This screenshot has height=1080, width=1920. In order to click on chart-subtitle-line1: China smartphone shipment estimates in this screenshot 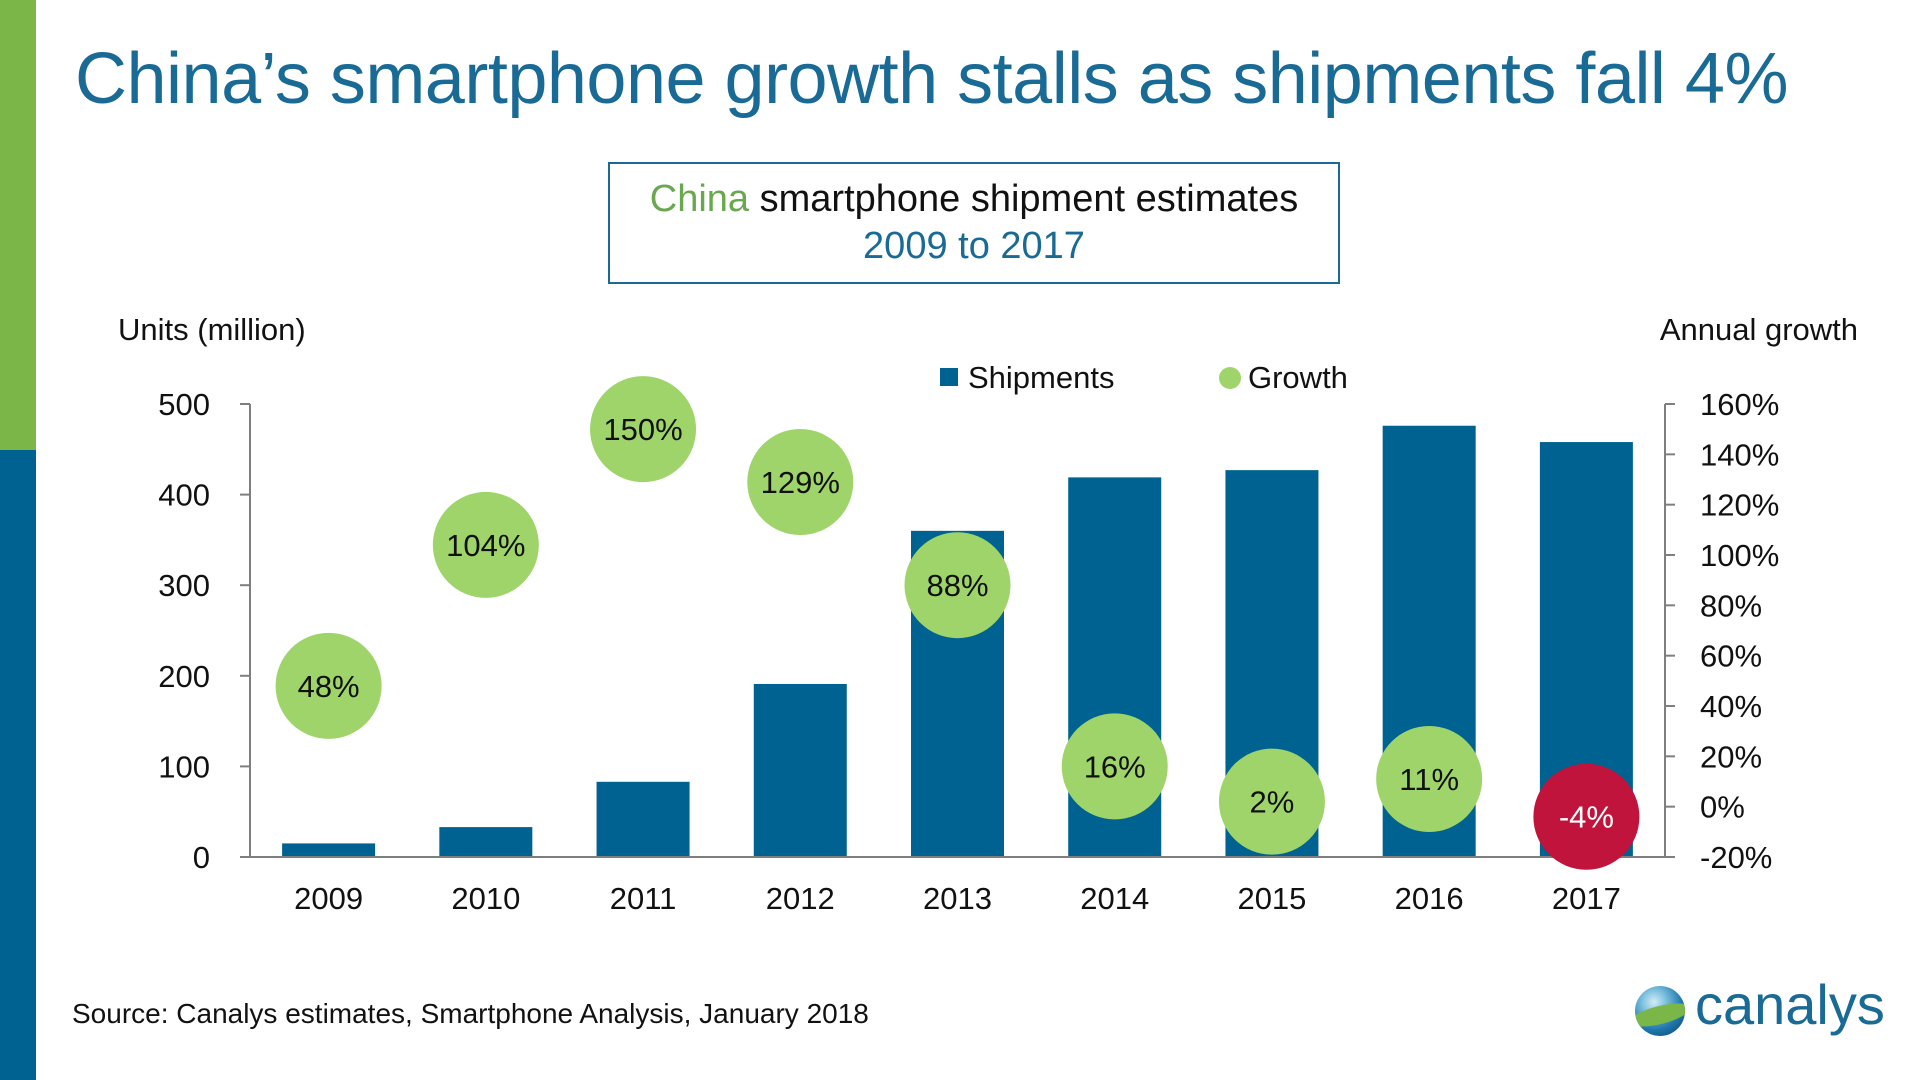, I will do `click(974, 199)`.